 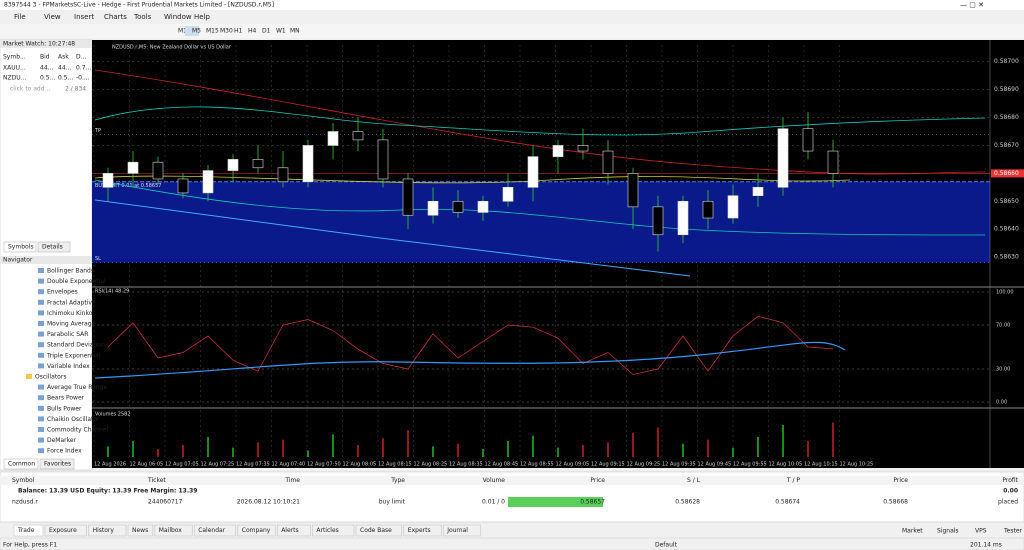 I want to click on y-tick-label: 0.58700, so click(x=1006, y=61).